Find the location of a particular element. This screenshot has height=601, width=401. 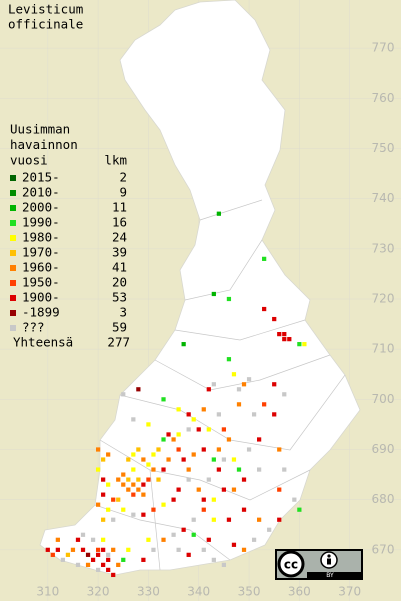

legend-label: 2000- is located at coordinates (41, 207).